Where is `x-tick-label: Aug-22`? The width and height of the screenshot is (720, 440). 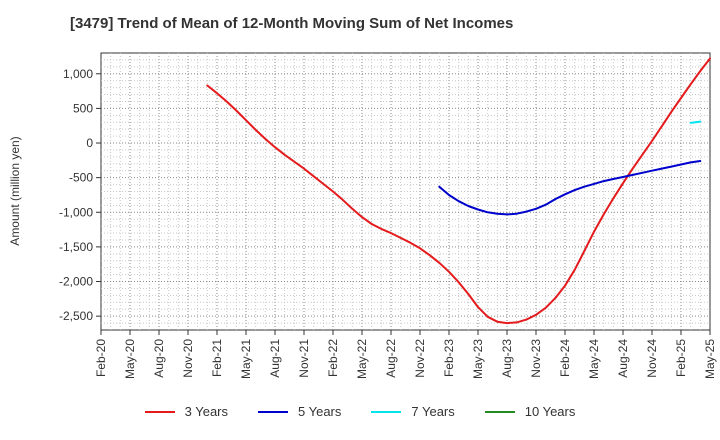
x-tick-label: Aug-22 is located at coordinates (391, 358).